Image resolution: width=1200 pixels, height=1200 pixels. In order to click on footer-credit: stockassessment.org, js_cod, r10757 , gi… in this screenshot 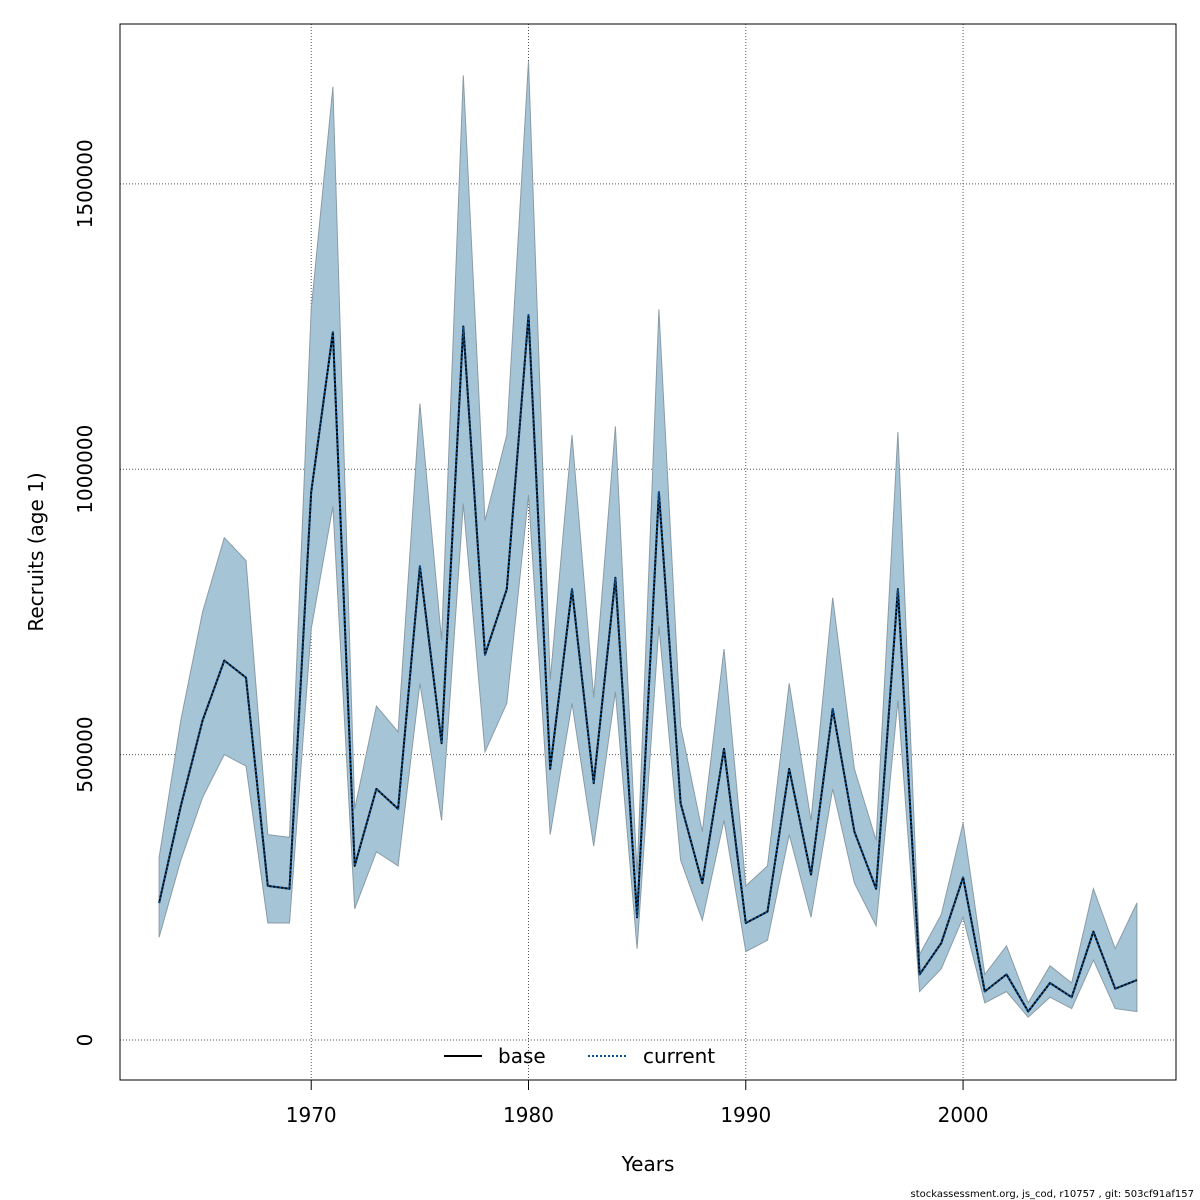, I will do `click(1052, 1194)`.